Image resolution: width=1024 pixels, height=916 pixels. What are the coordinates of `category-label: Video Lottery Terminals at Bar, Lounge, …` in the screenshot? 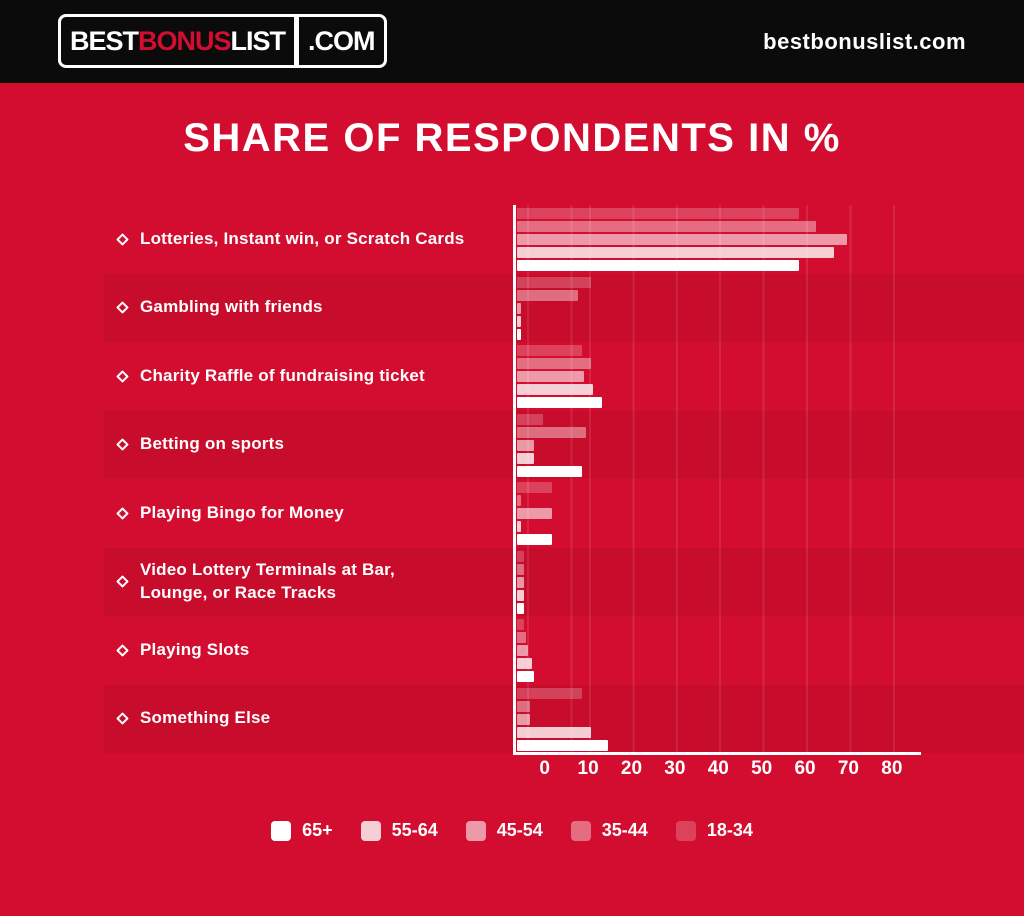 It's located at (267, 580).